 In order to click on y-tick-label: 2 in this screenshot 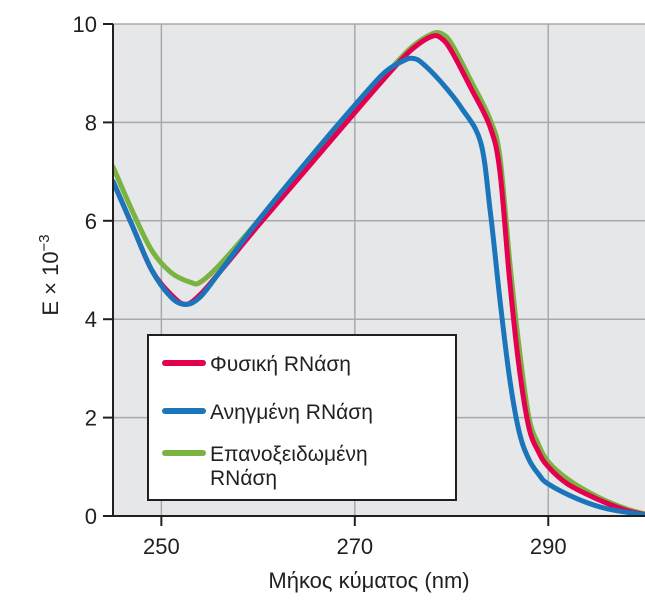, I will do `click(91, 418)`.